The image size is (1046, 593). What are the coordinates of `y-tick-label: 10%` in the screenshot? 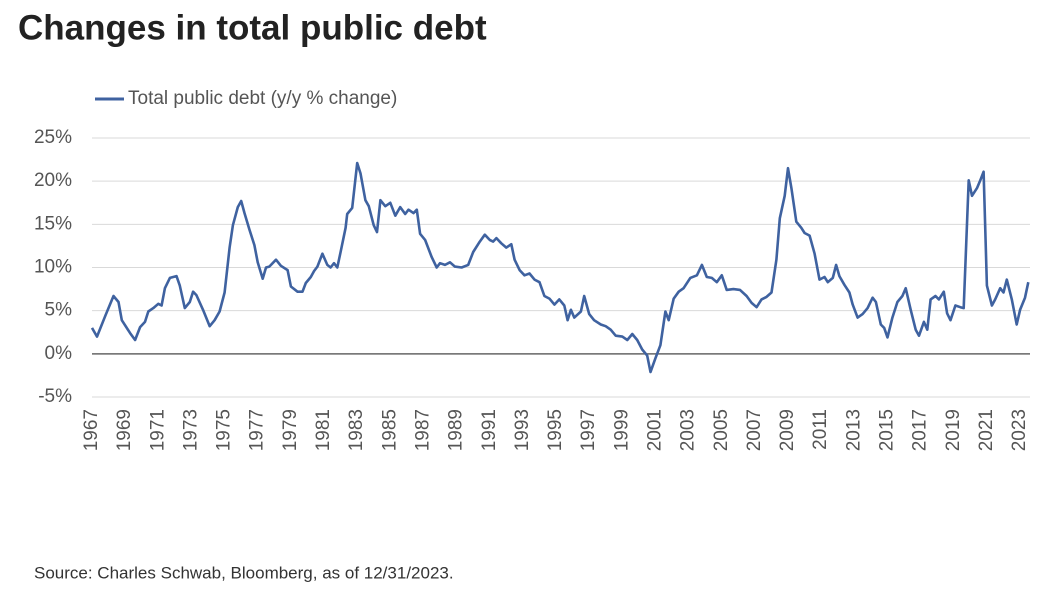 It's located at (53, 267).